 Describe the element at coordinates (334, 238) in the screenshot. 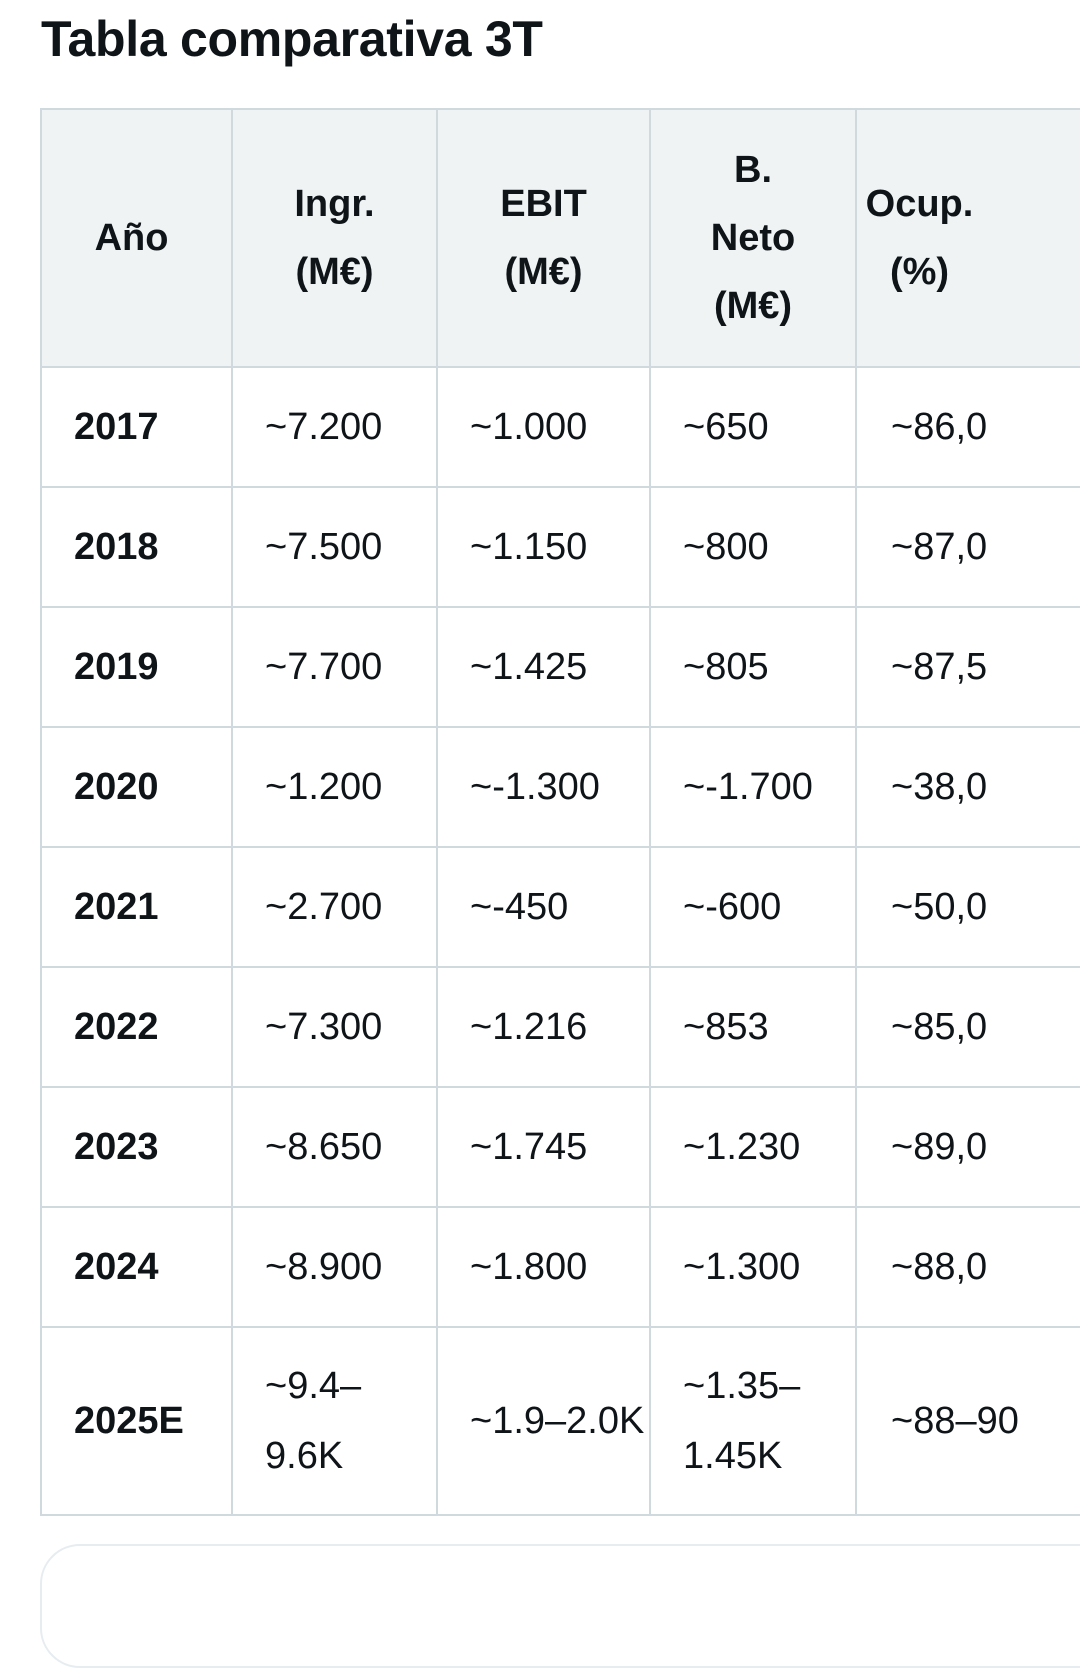

I see `header-revenue: Ingr. (M€)` at that location.